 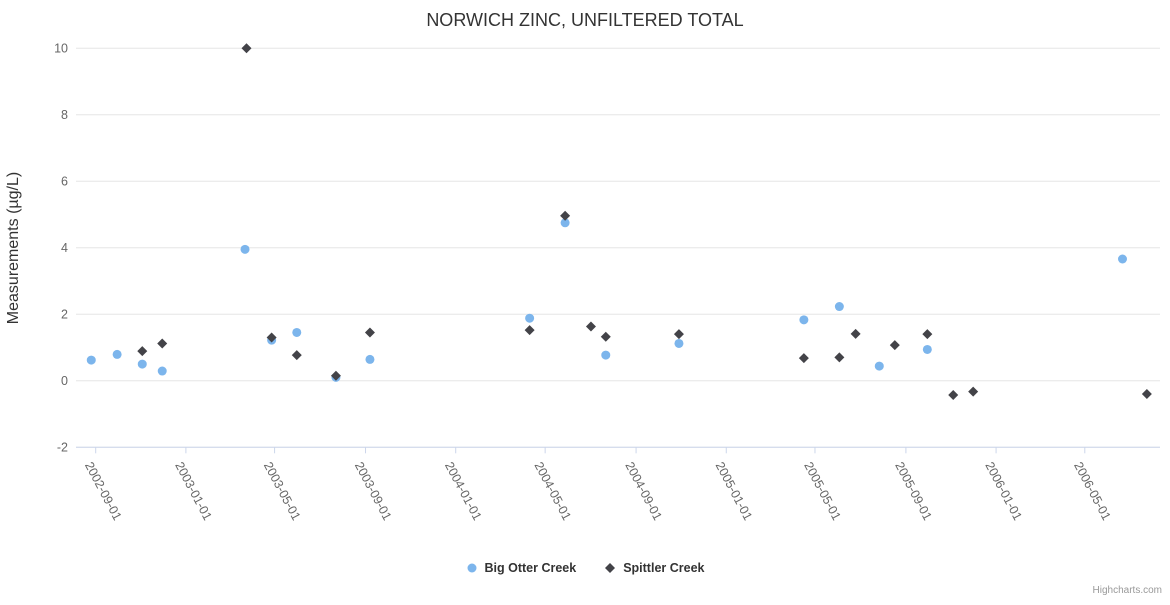 I want to click on y-axis-title: Measurements (µg/L), so click(x=13, y=248).